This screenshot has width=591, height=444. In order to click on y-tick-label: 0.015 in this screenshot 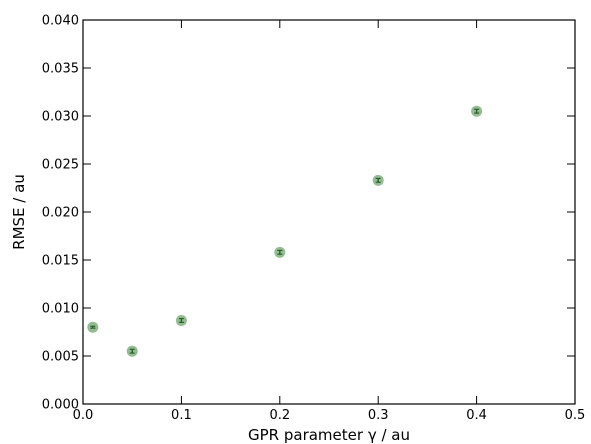, I will do `click(60, 261)`.